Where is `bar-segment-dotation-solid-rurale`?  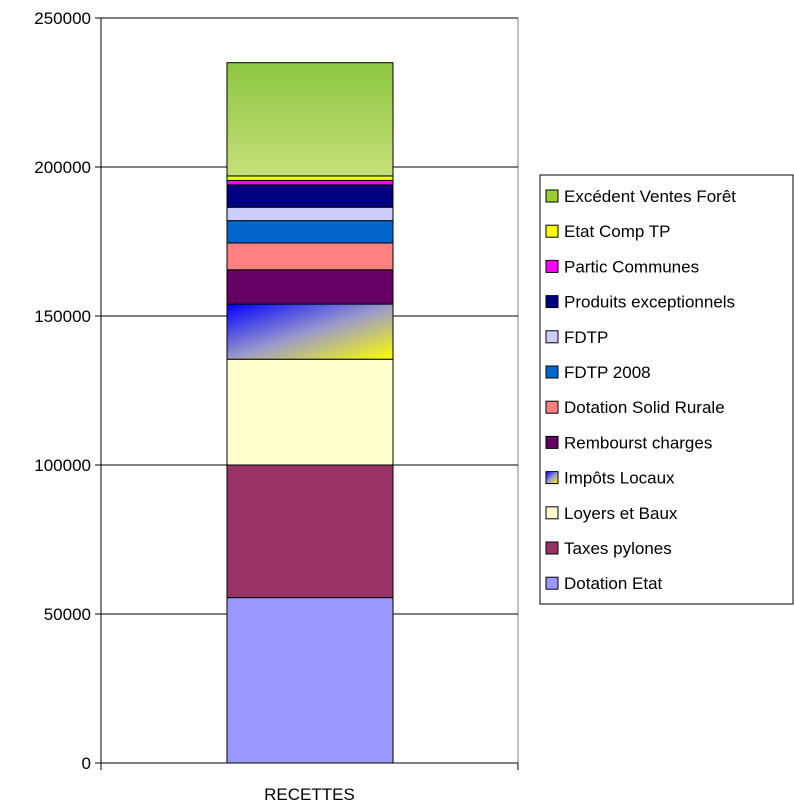
bar-segment-dotation-solid-rurale is located at coordinates (310, 256).